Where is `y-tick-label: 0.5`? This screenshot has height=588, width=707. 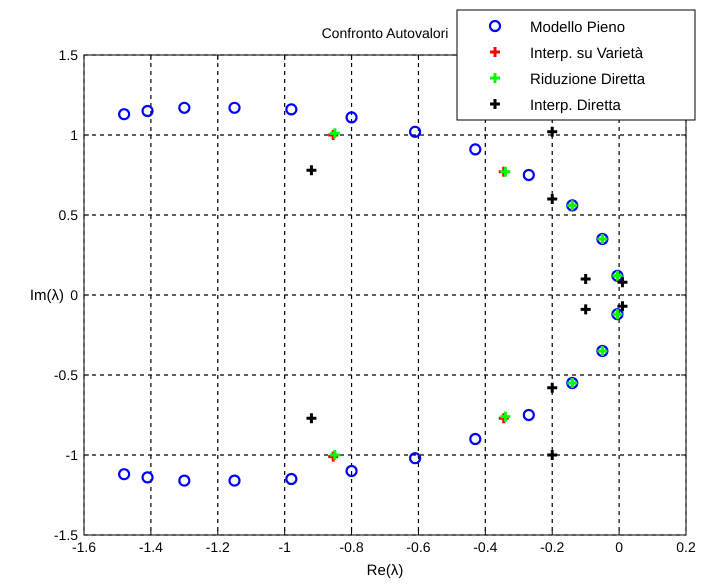 y-tick-label: 0.5 is located at coordinates (68, 215).